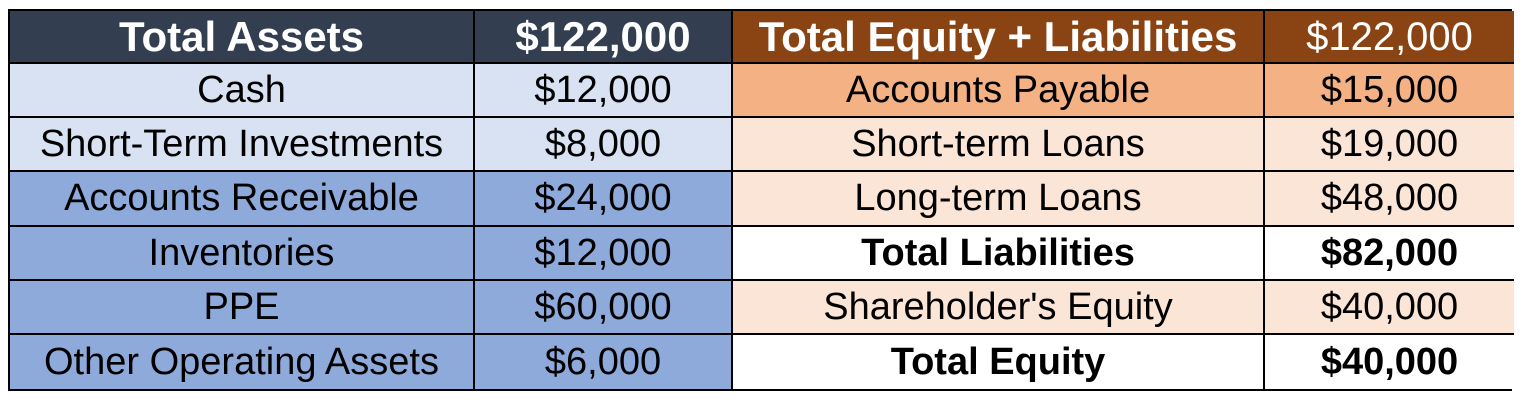 Image resolution: width=1520 pixels, height=400 pixels. What do you see at coordinates (604, 37) in the screenshot?
I see `assets-header-value: $122,000` at bounding box center [604, 37].